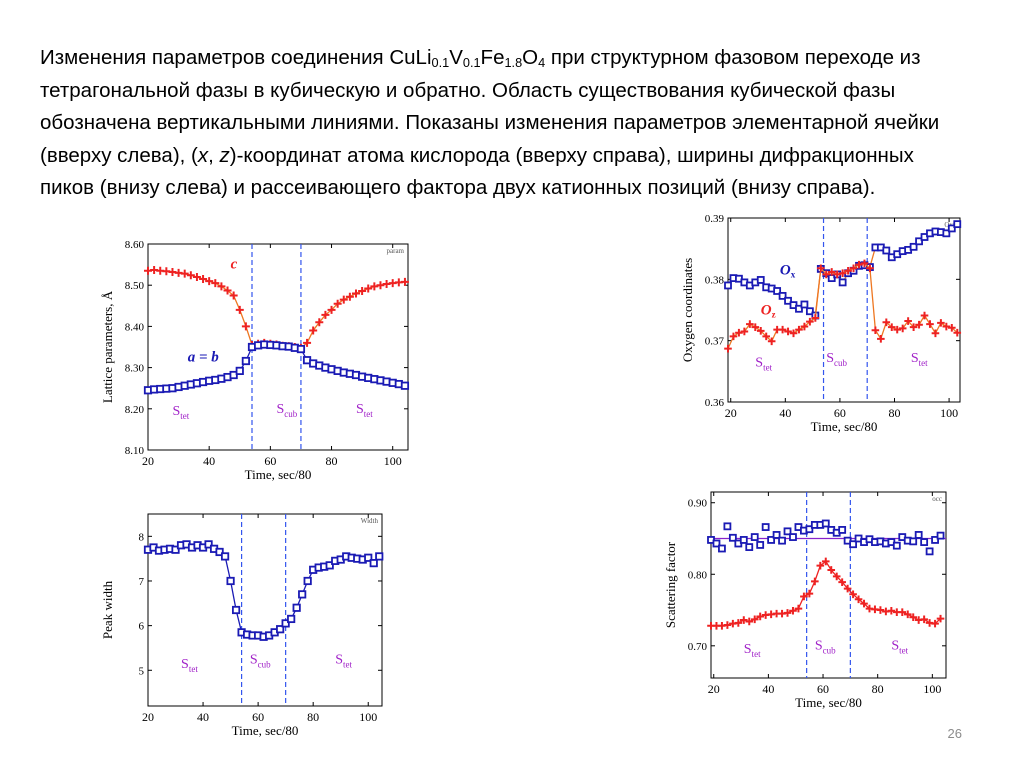 The height and width of the screenshot is (768, 1024). Describe the element at coordinates (370, 521) in the screenshot. I see `chart-corner-label: Width` at that location.